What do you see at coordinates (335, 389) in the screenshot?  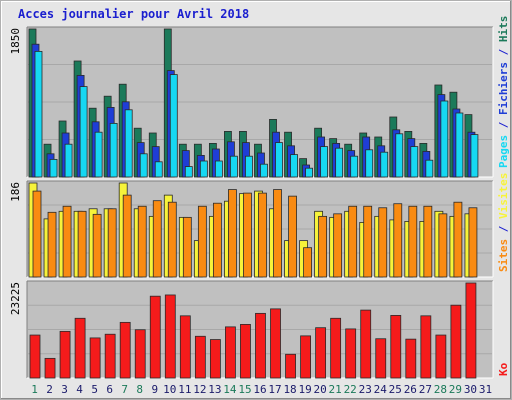 I see `x-tick-day-21: 21` at bounding box center [335, 389].